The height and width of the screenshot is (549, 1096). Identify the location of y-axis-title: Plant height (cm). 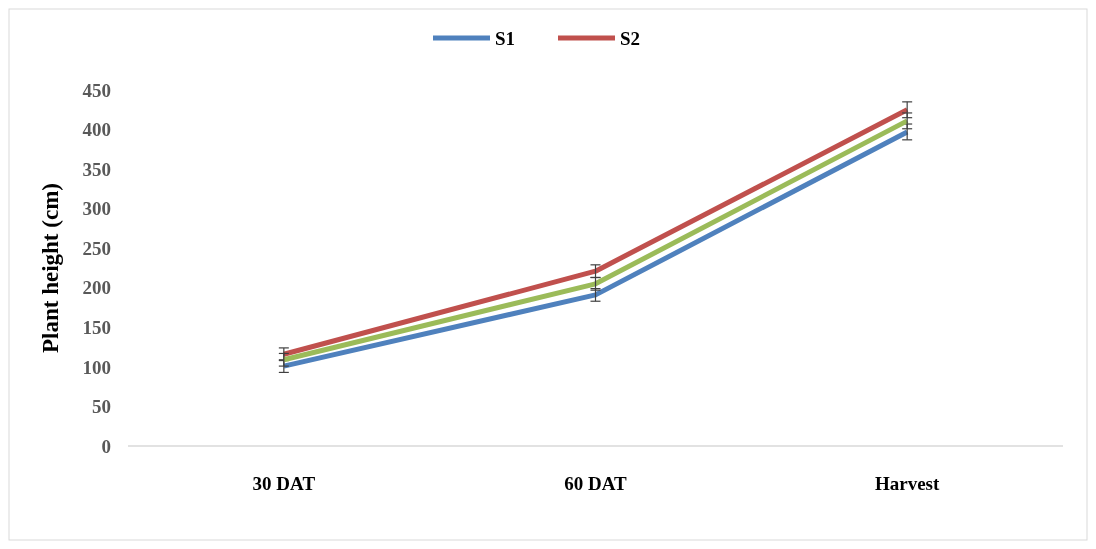
(50, 268).